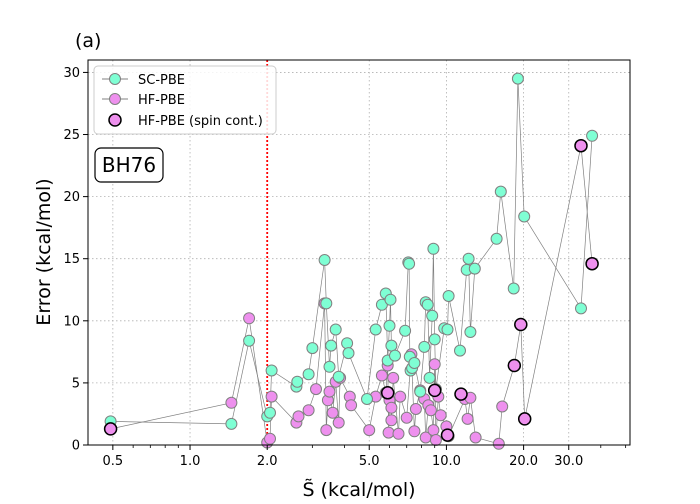 This screenshot has width=700, height=504. What do you see at coordinates (358, 489) in the screenshot?
I see `x-axis-title: S̃ (kcal/mol)` at bounding box center [358, 489].